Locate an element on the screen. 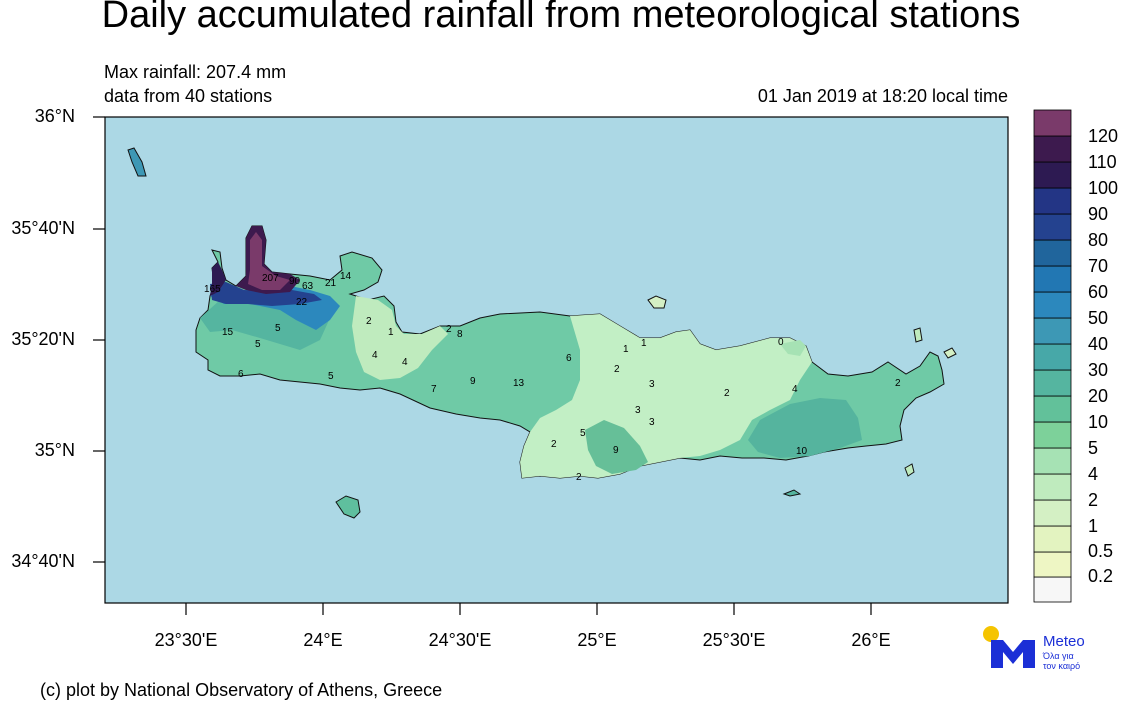 Image resolution: width=1122 pixels, height=701 pixels. max-rainfall-text: Max rainfall: 207.4 mm is located at coordinates (195, 72).